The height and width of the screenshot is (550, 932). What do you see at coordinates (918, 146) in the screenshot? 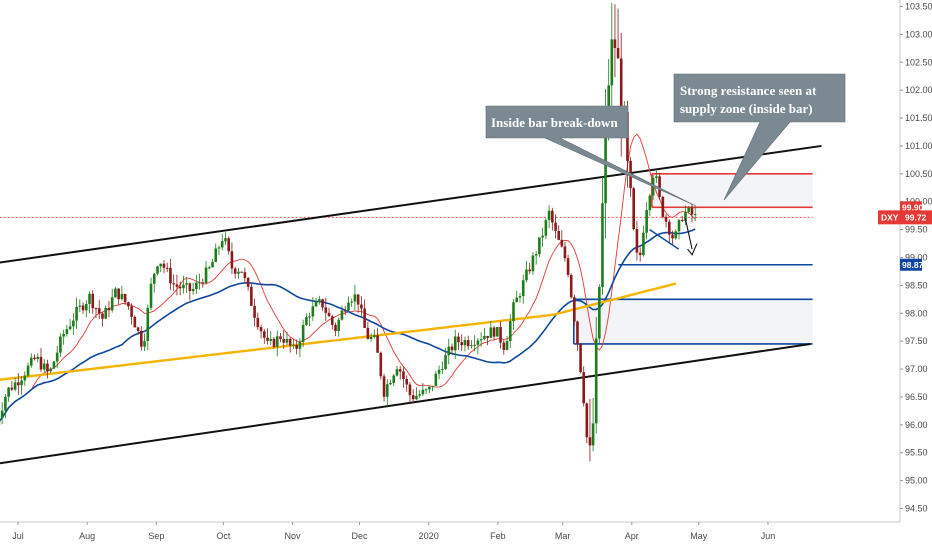
I see `price-tick-label: 101.00` at bounding box center [918, 146].